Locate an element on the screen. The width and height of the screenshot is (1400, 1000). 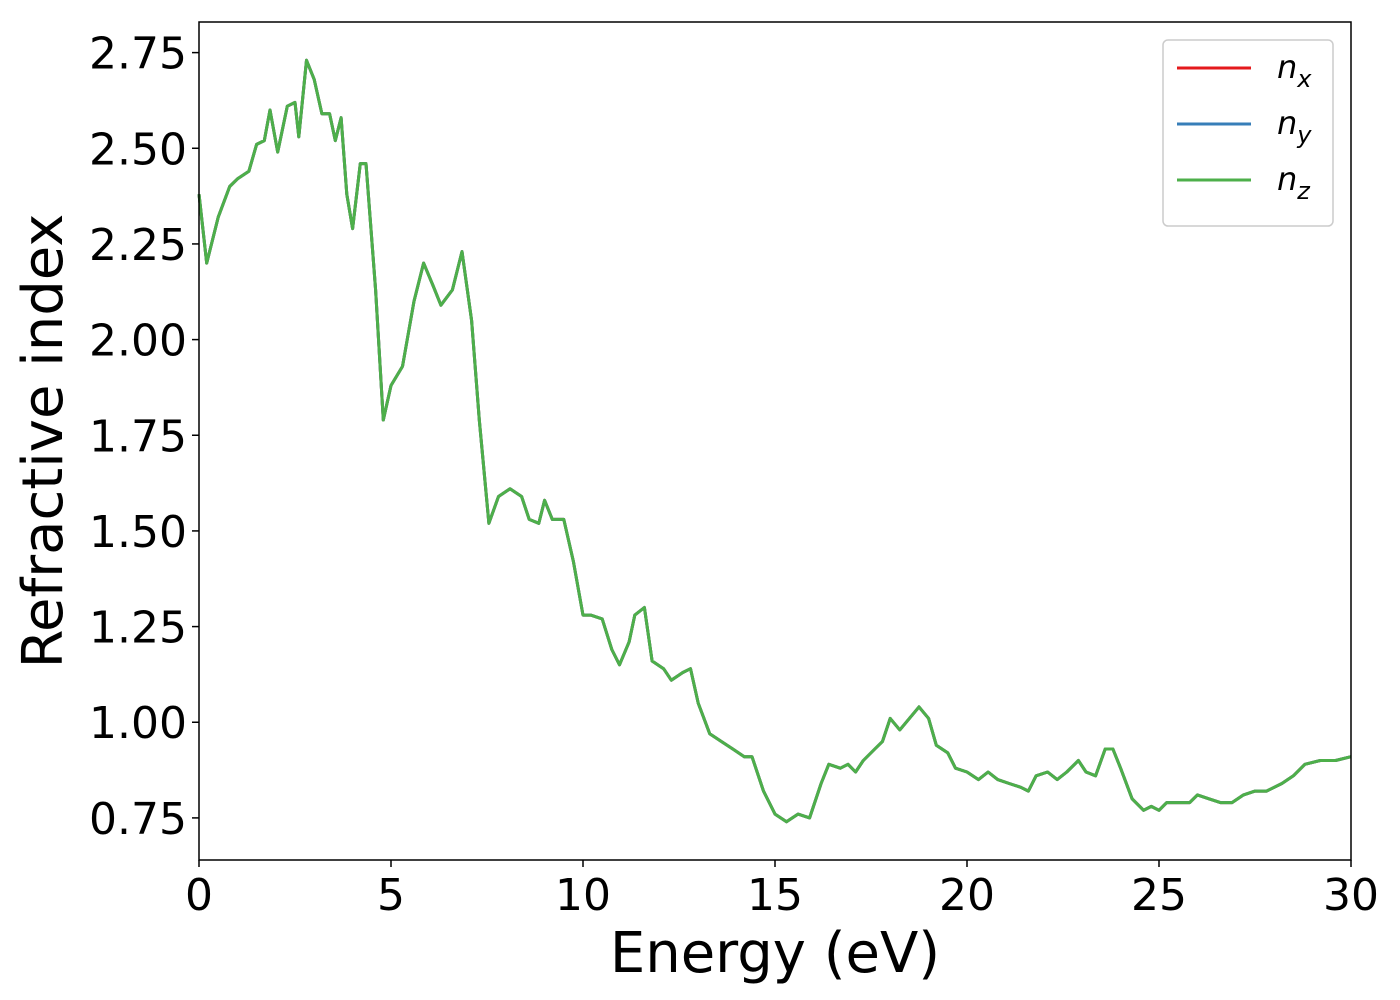
x-tick-label: 10 is located at coordinates (583, 895).